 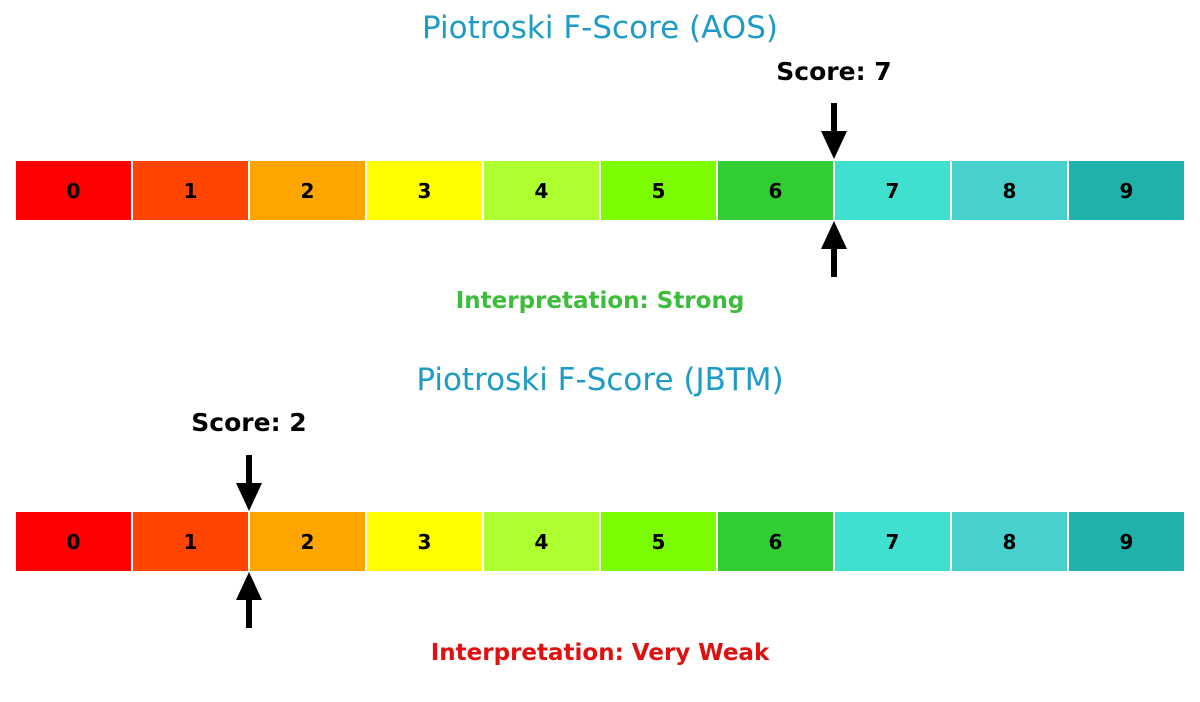 I want to click on chart-title-aos: Piotroski F-Score (AOS), so click(x=600, y=28).